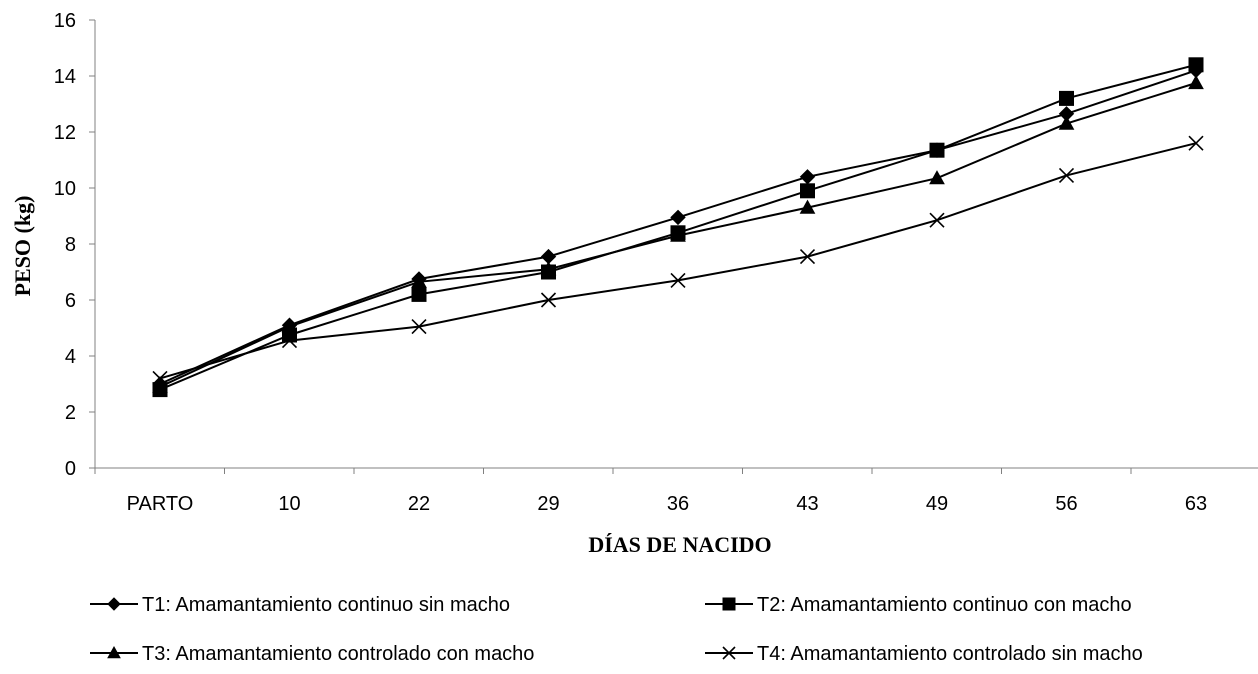 This screenshot has width=1258, height=674. I want to click on y-tick-label: 10, so click(65, 189).